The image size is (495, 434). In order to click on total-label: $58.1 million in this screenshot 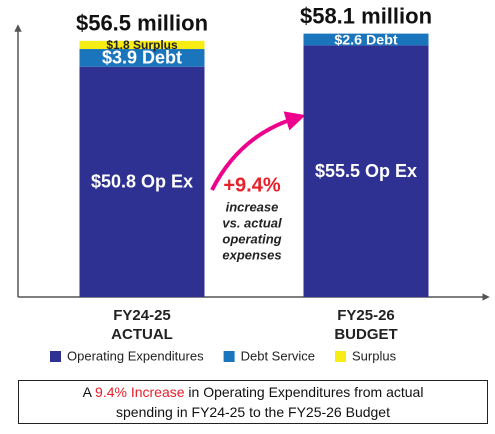, I will do `click(366, 15)`.